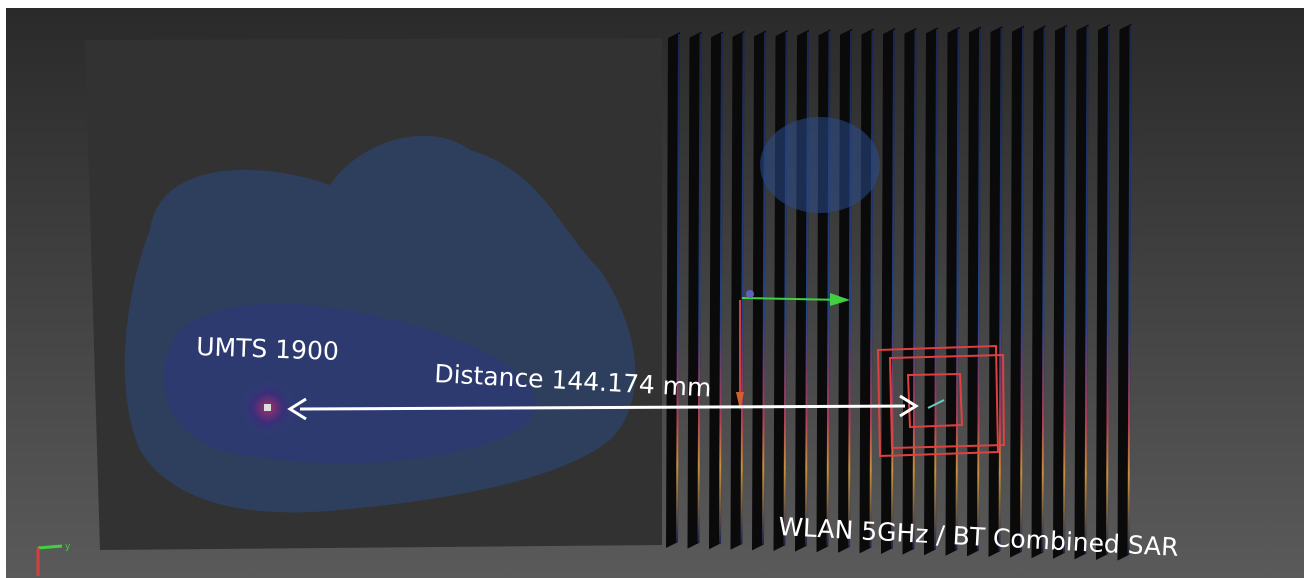 The height and width of the screenshot is (578, 1304). What do you see at coordinates (750, 294) in the screenshot?
I see `axis-origin` at bounding box center [750, 294].